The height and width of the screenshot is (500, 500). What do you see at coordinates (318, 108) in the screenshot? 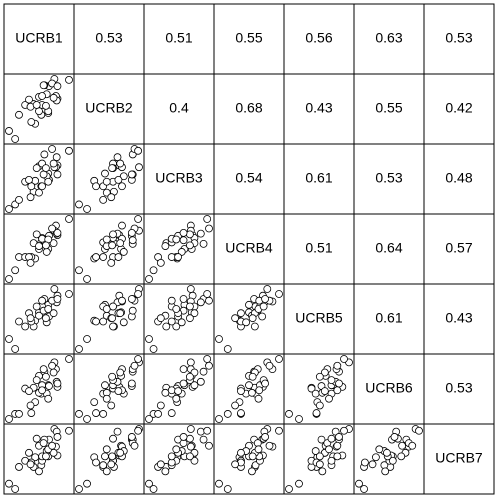
I see `correlation: 0.43` at bounding box center [318, 108].